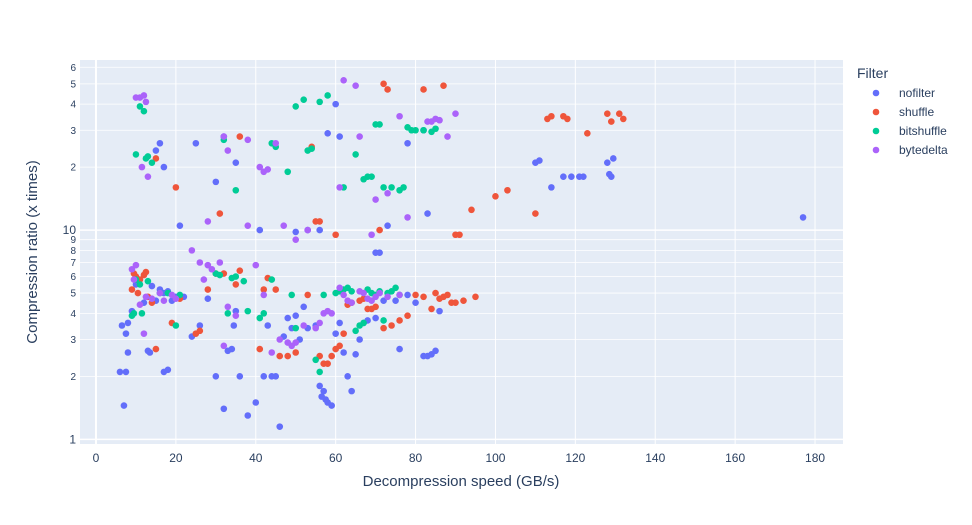 The width and height of the screenshot is (972, 525). What do you see at coordinates (459, 458) in the screenshot?
I see `x-axis-ticks: 0 20 40 60 80 100 120 140 160 180` at bounding box center [459, 458].